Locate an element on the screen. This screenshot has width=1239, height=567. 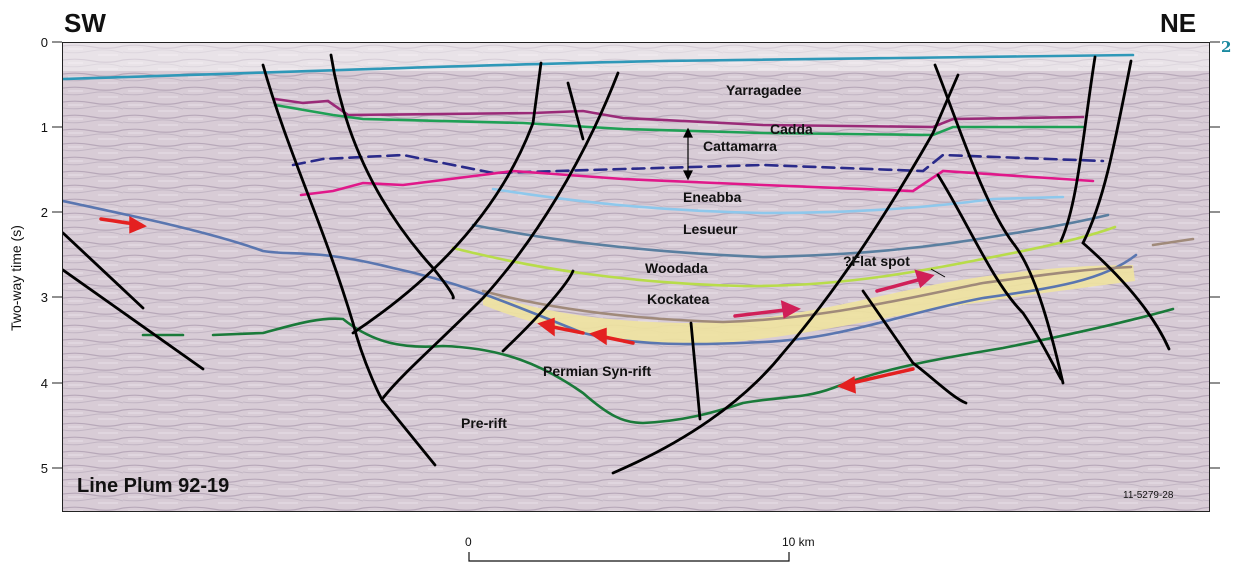
horizon-lesueur is located at coordinates (778, 201).